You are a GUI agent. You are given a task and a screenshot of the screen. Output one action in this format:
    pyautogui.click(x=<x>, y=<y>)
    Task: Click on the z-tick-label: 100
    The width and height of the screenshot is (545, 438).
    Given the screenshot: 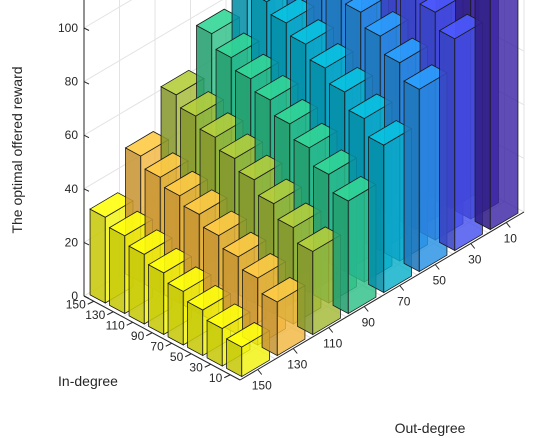 What is the action you would take?
    pyautogui.click(x=68, y=28)
    